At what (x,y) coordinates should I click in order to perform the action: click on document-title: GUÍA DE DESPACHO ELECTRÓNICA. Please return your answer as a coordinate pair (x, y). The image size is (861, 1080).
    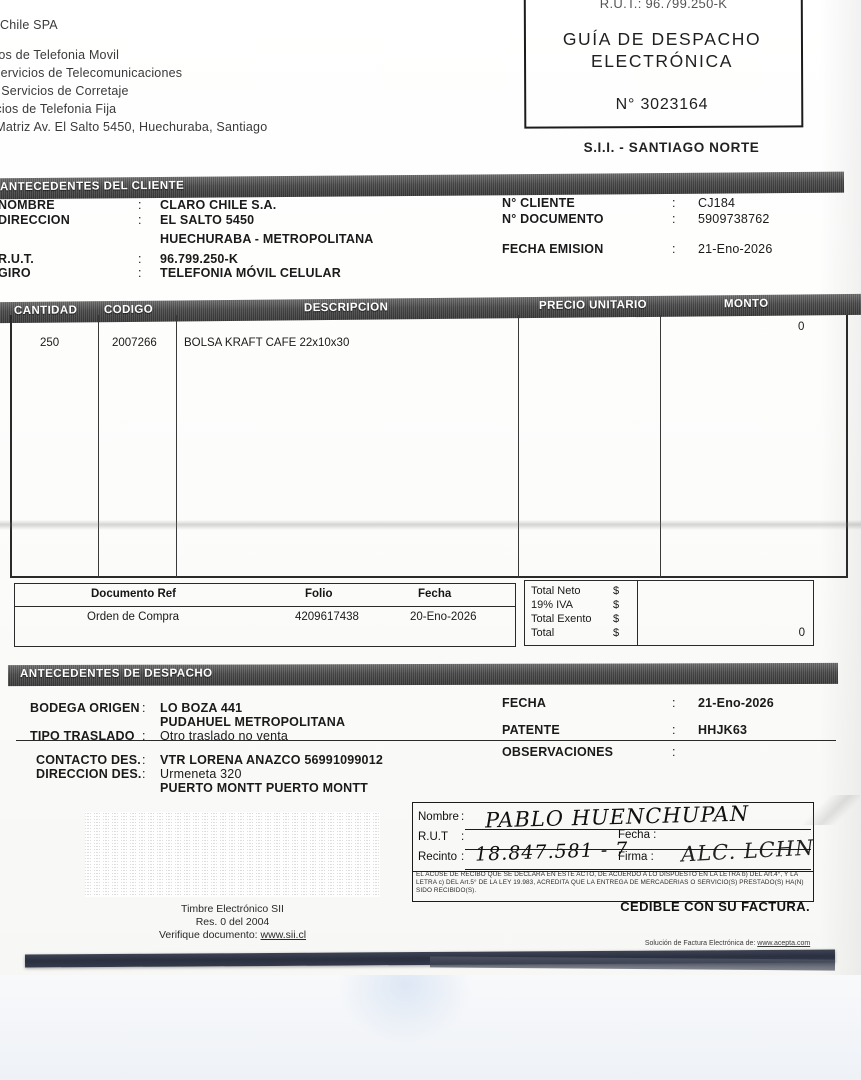
    Looking at the image, I should click on (662, 50).